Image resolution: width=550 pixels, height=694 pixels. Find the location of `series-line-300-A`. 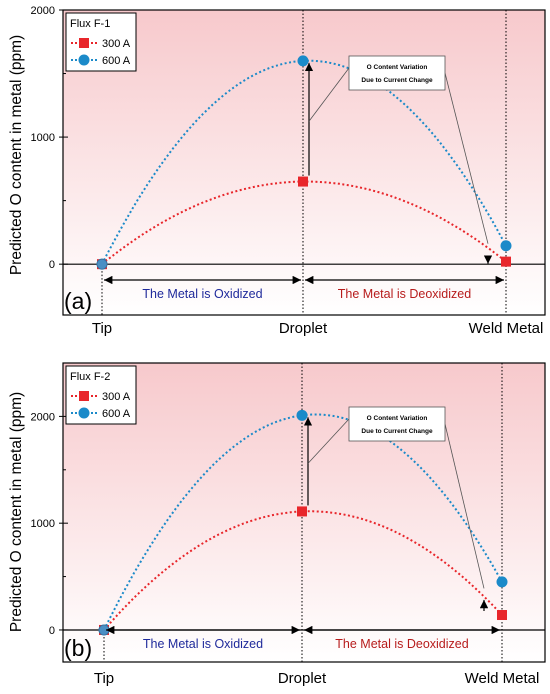

series-line-300-A is located at coordinates (304, 222).